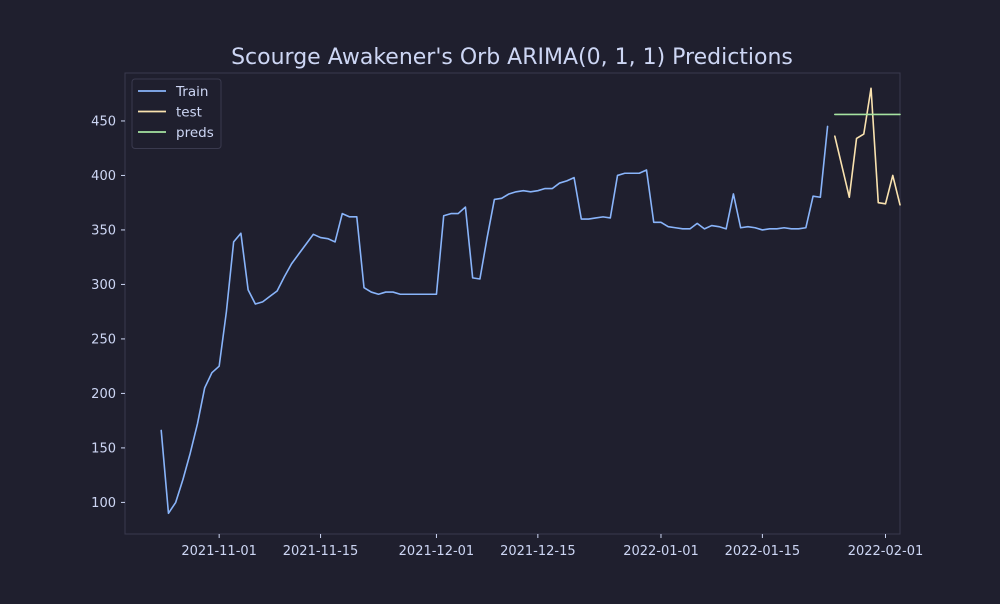 The height and width of the screenshot is (604, 1000). What do you see at coordinates (189, 113) in the screenshot?
I see `legend-label-test: test` at bounding box center [189, 113].